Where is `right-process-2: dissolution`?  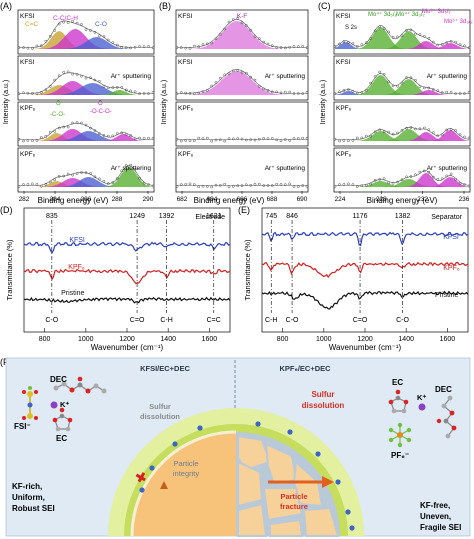 right-process-2: dissolution is located at coordinates (323, 405).